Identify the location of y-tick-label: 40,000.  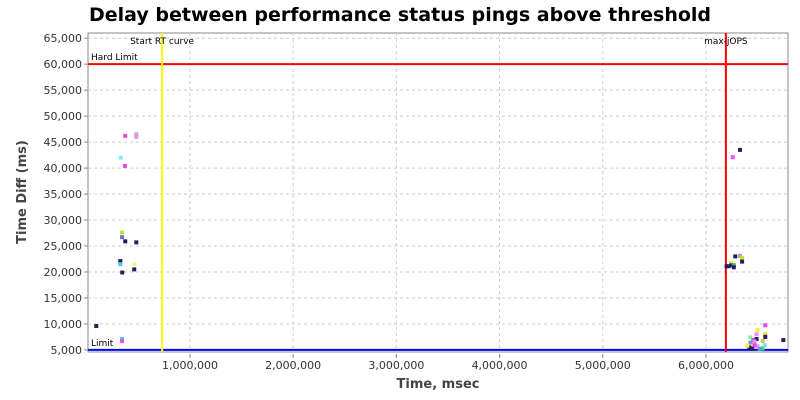
(63, 168).